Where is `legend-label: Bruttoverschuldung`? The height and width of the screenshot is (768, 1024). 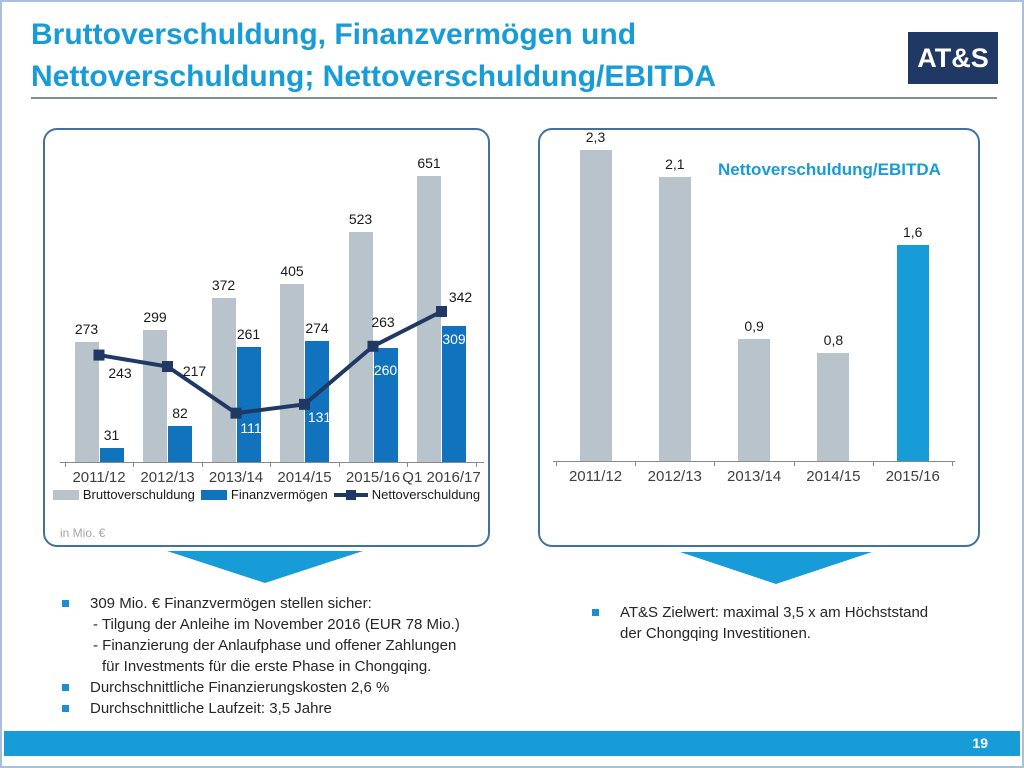
legend-label: Bruttoverschuldung is located at coordinates (138, 494).